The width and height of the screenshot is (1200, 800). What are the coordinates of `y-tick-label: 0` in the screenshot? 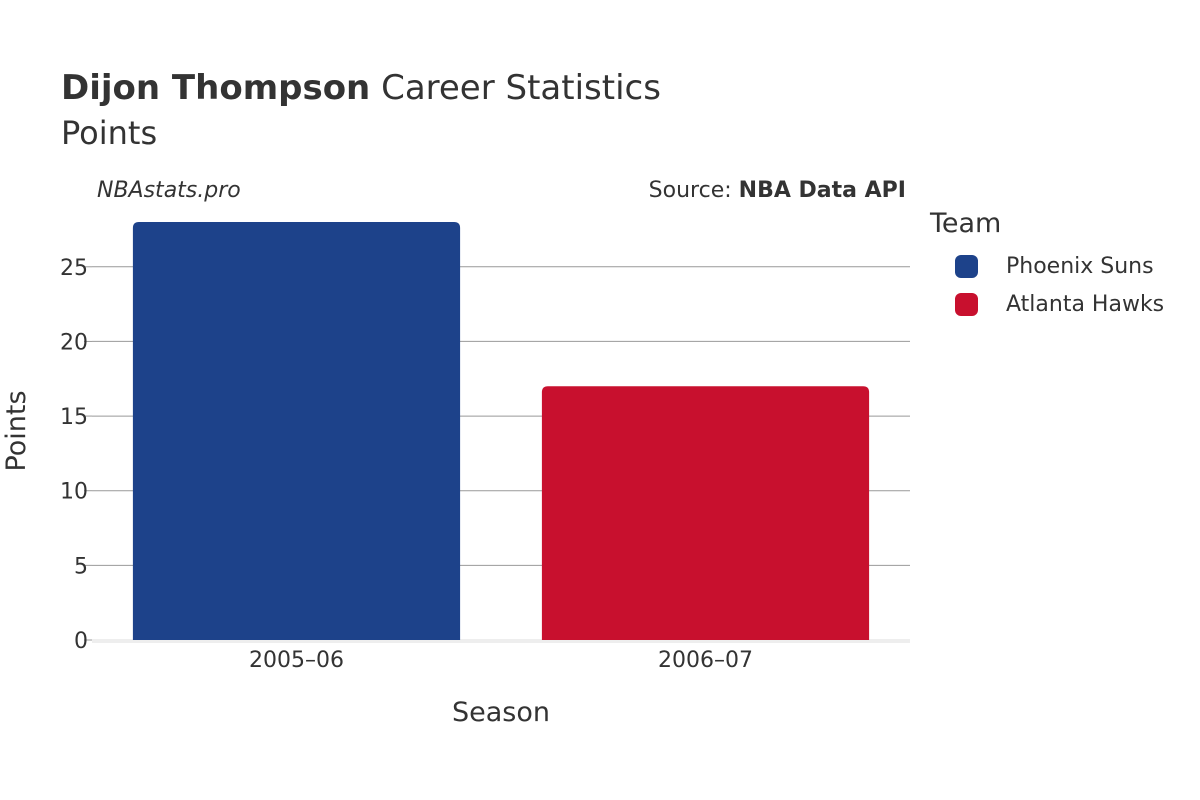 It's located at (81, 641).